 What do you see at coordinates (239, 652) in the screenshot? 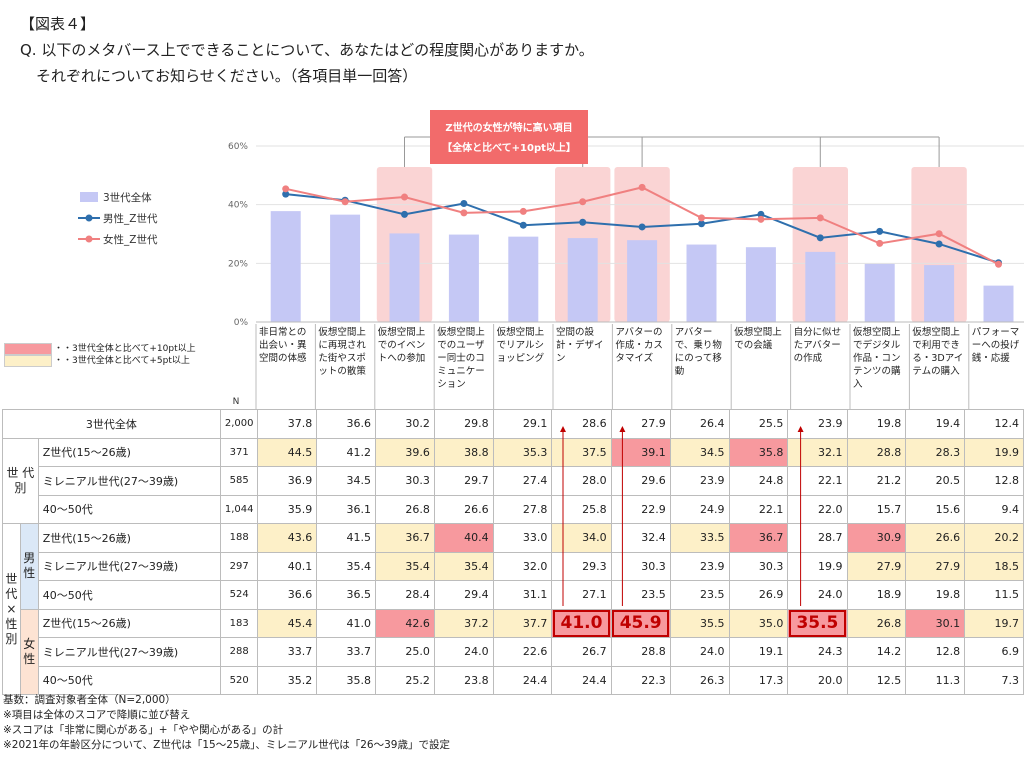
I see `row-n: 288` at bounding box center [239, 652].